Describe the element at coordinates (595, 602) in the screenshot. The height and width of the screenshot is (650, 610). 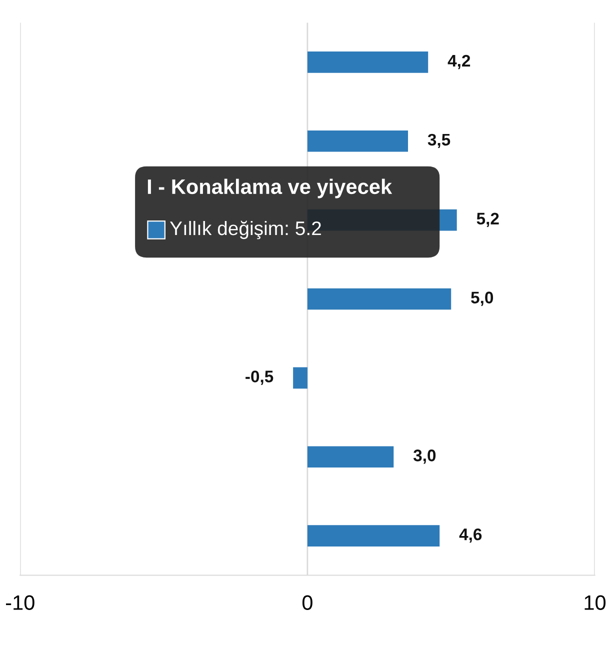
I see `x-tick-label: 10` at that location.